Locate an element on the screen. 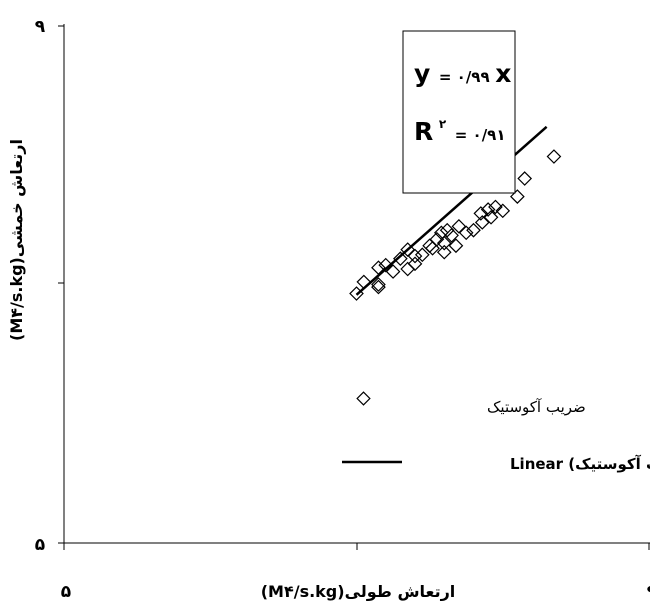 The width and height of the screenshot is (650, 605). equation-box-frame is located at coordinates (459, 112).